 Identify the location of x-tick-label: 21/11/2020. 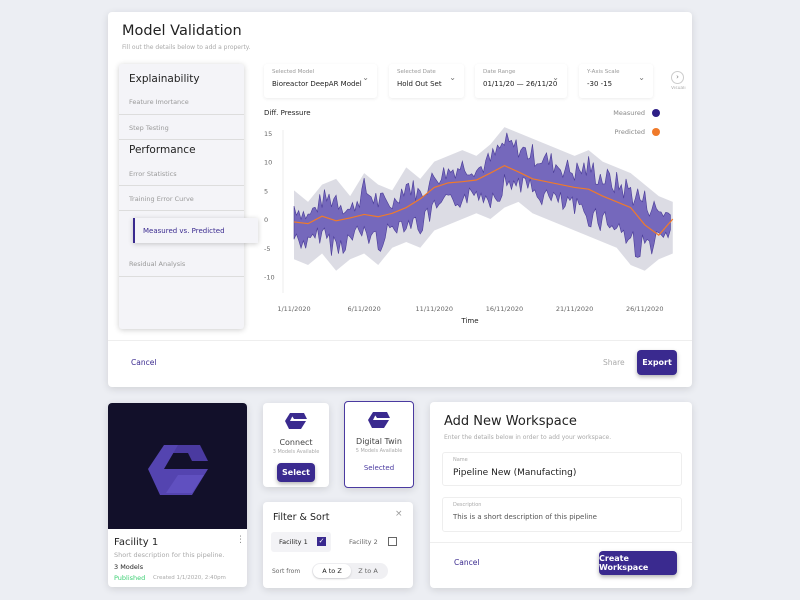
(574, 309).